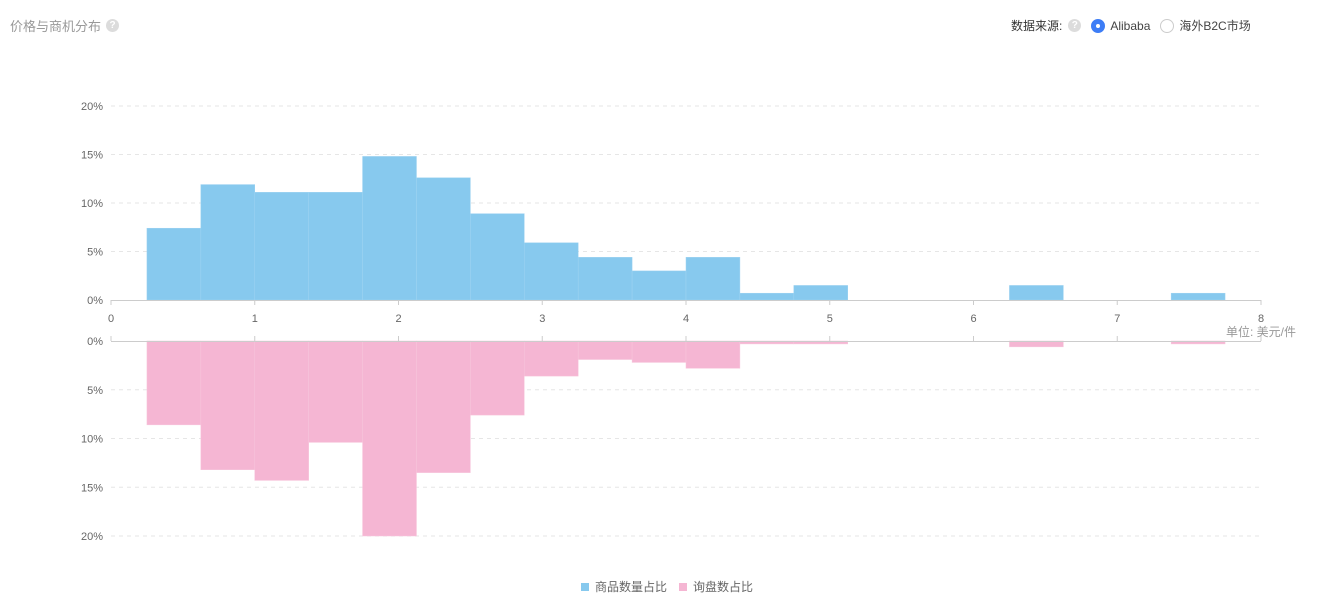 The width and height of the screenshot is (1334, 613). Describe the element at coordinates (723, 587) in the screenshot. I see `legend-label: 询盘数占比` at that location.